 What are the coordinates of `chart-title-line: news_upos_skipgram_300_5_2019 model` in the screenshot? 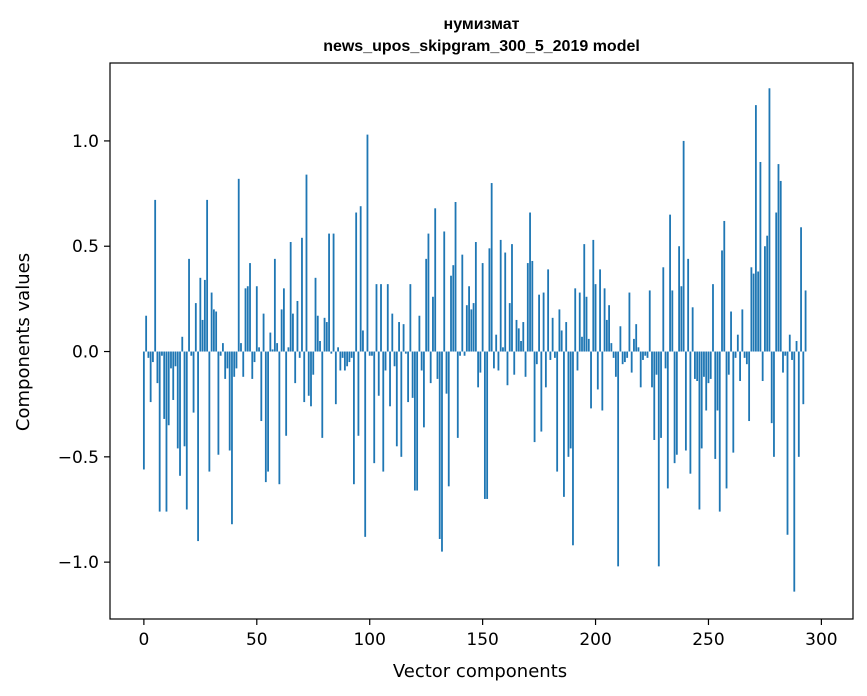 It's located at (481, 46).